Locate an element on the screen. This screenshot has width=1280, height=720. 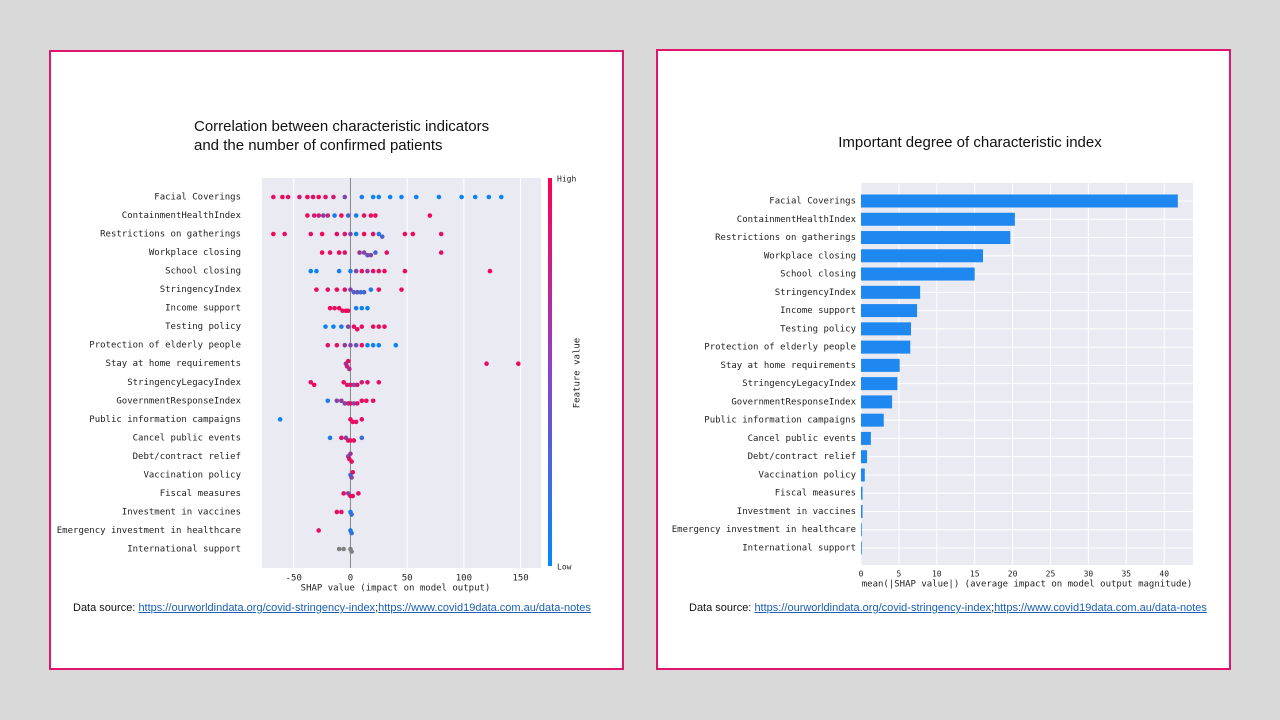
x-tick-label: 0 is located at coordinates (350, 579).